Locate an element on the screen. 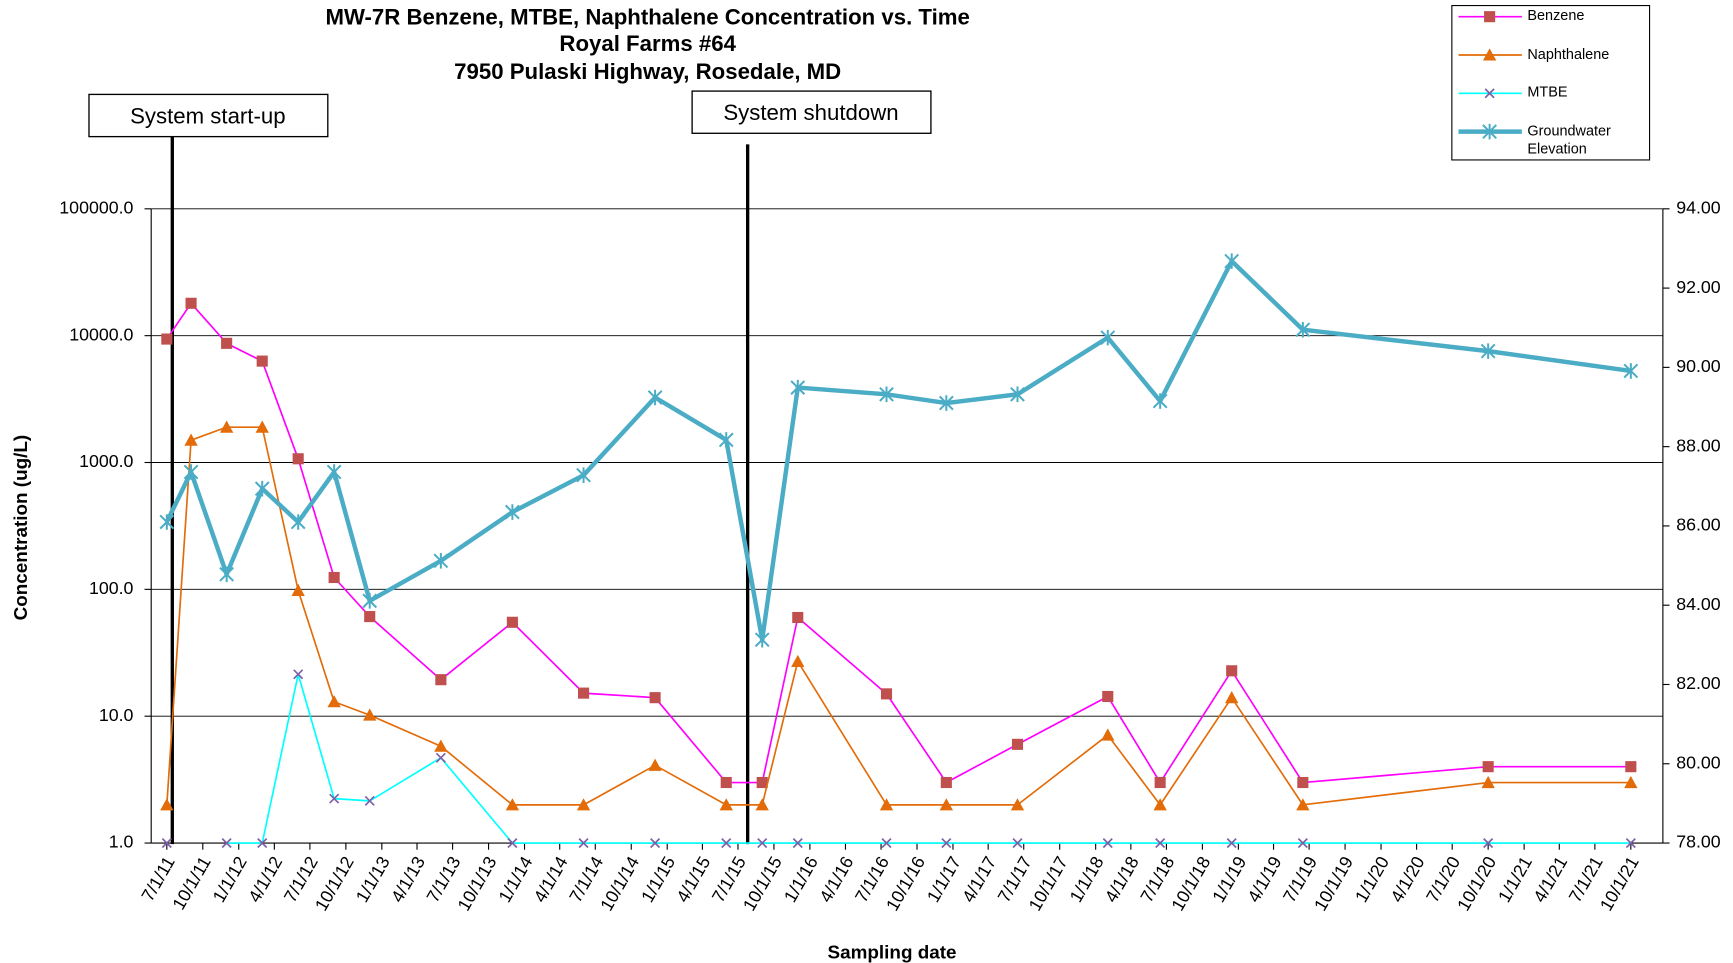 The width and height of the screenshot is (1733, 963). x-tick-label: 1/1/12 is located at coordinates (230, 879).